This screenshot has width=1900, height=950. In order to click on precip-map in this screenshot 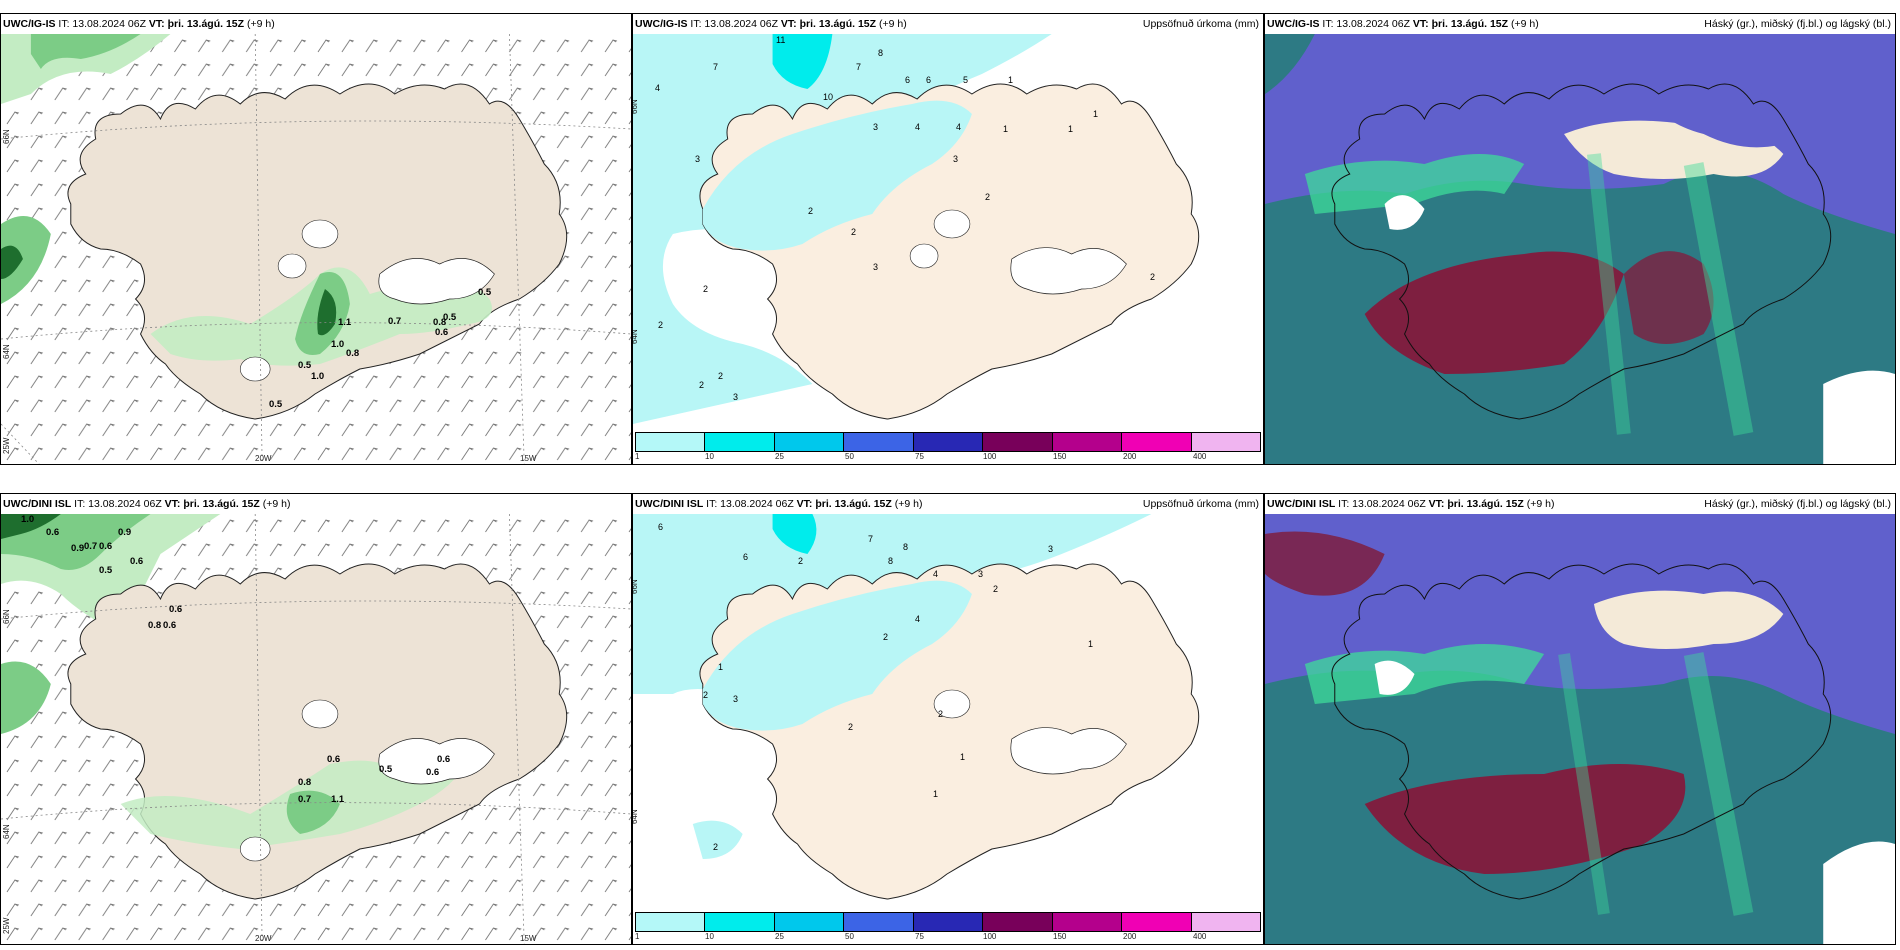, I will do `click(948, 229)`.